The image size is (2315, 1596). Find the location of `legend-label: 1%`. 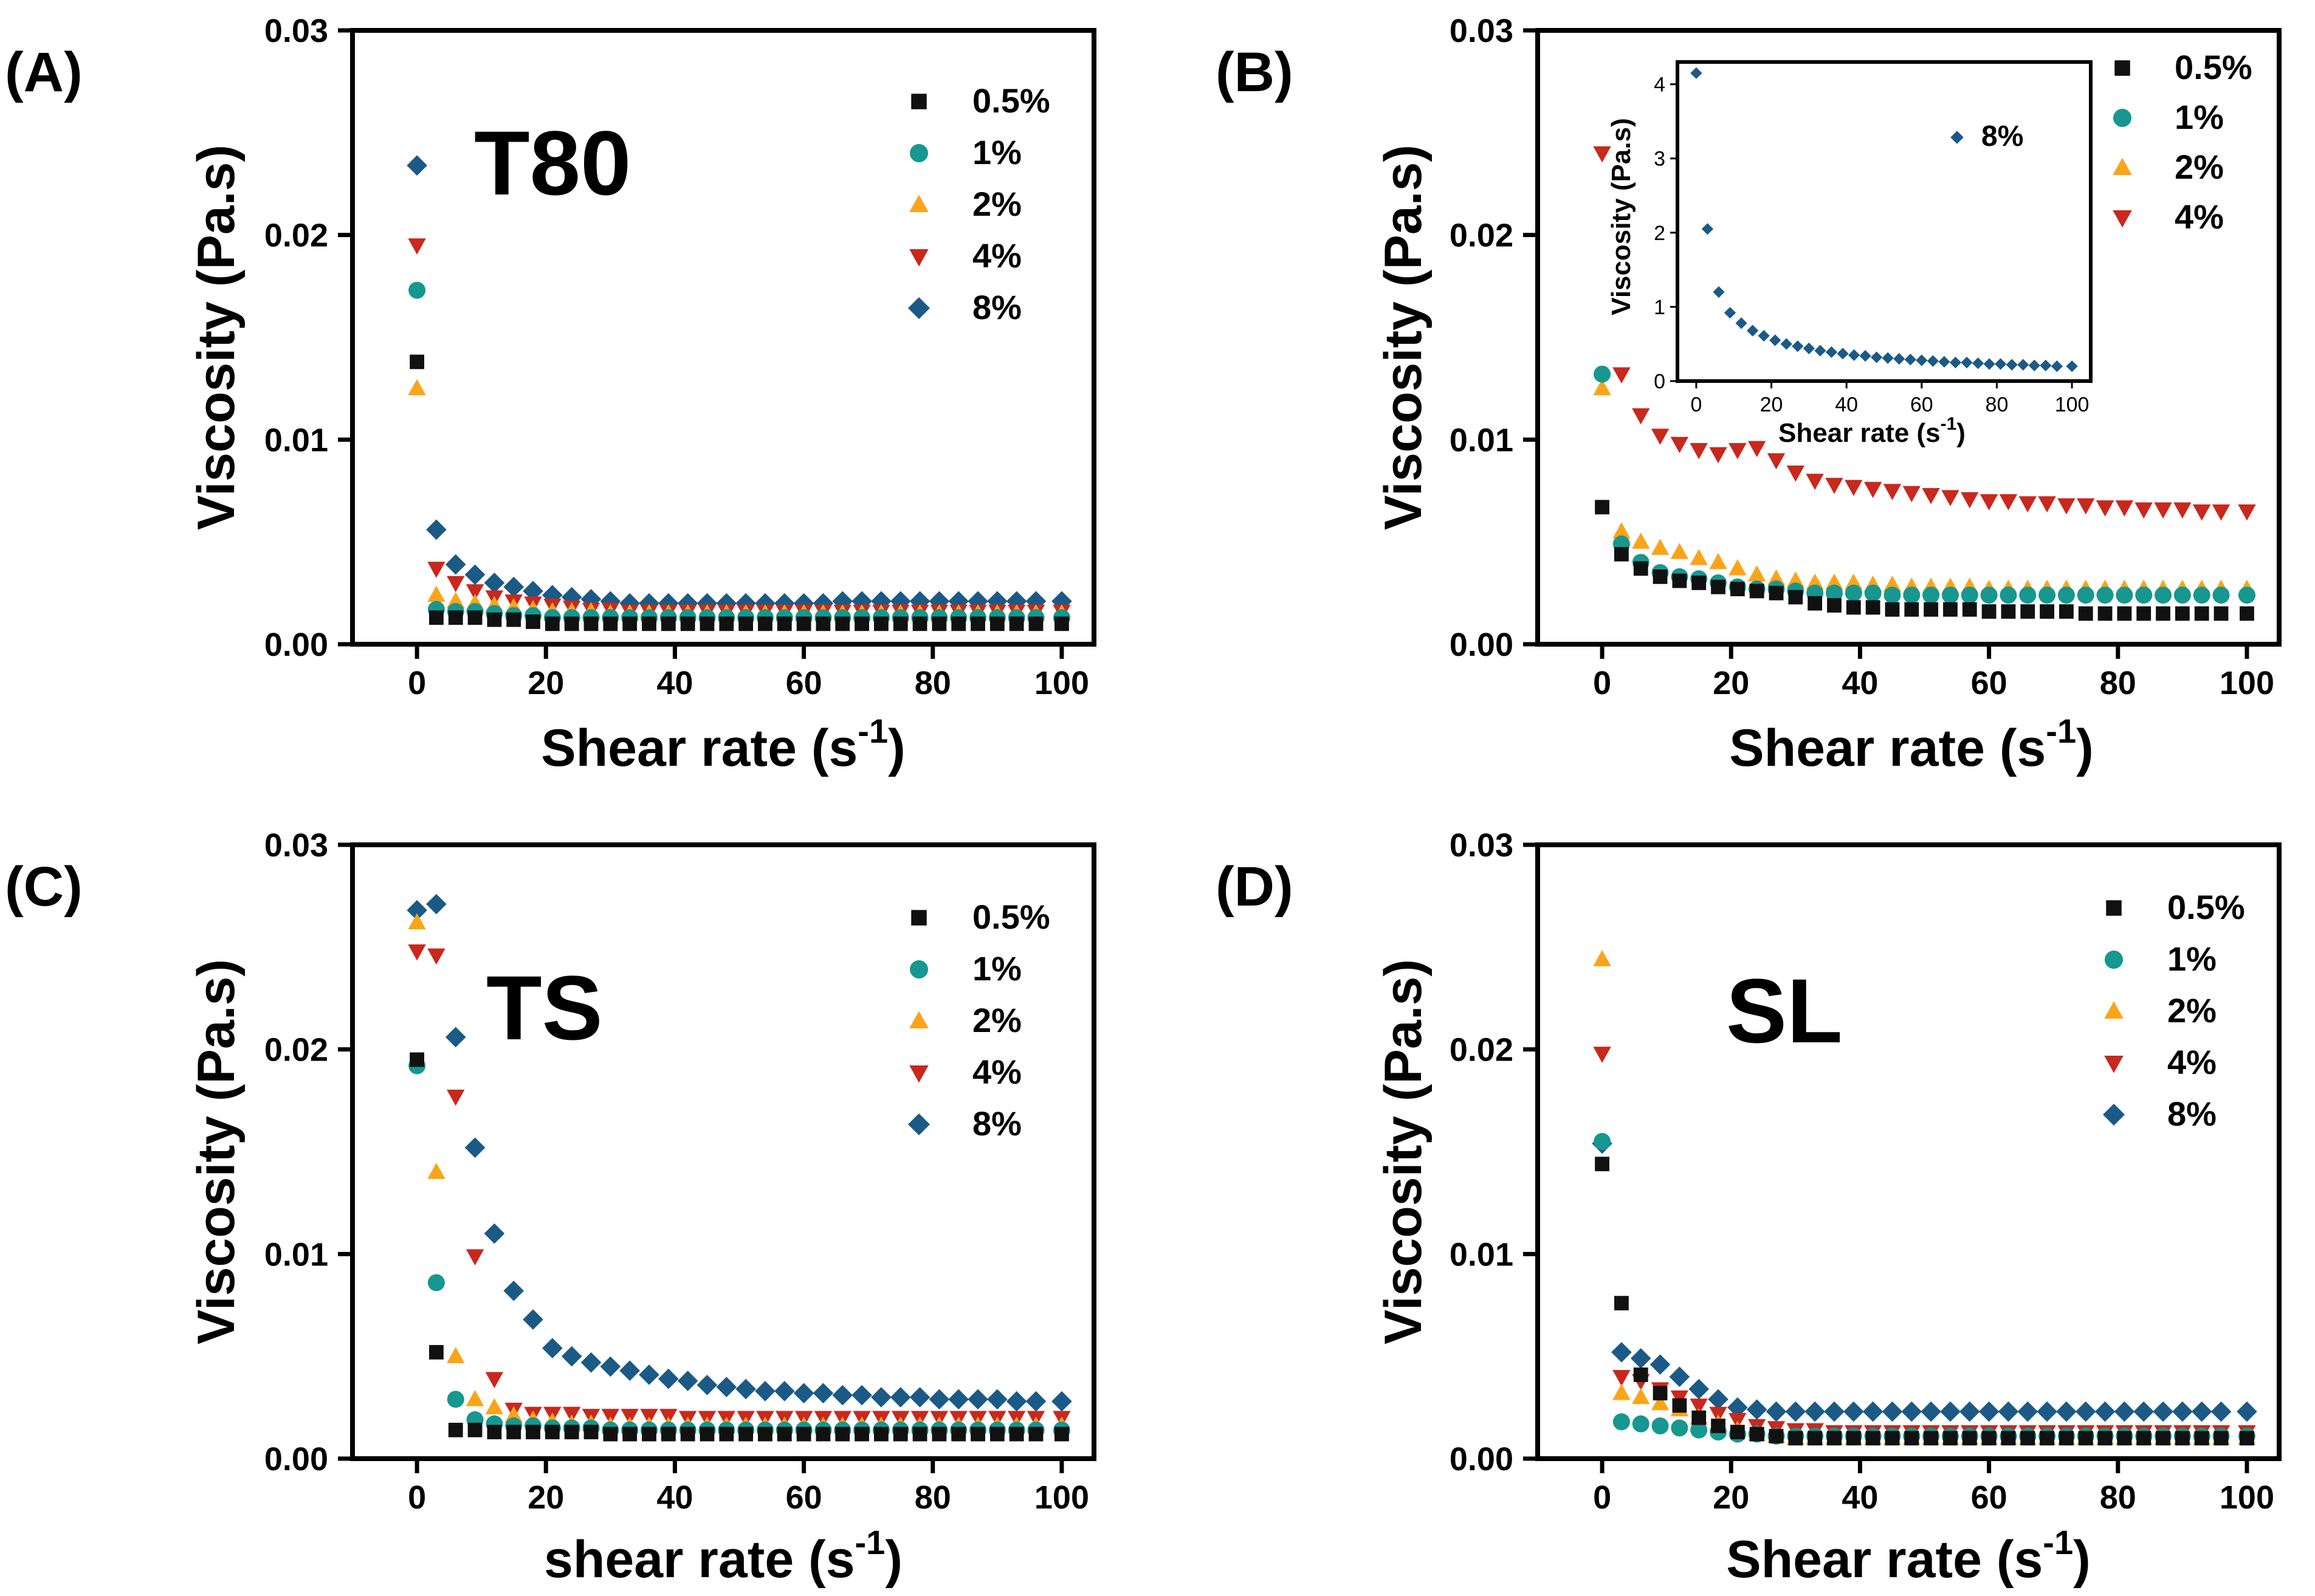

legend-label: 1% is located at coordinates (997, 969).